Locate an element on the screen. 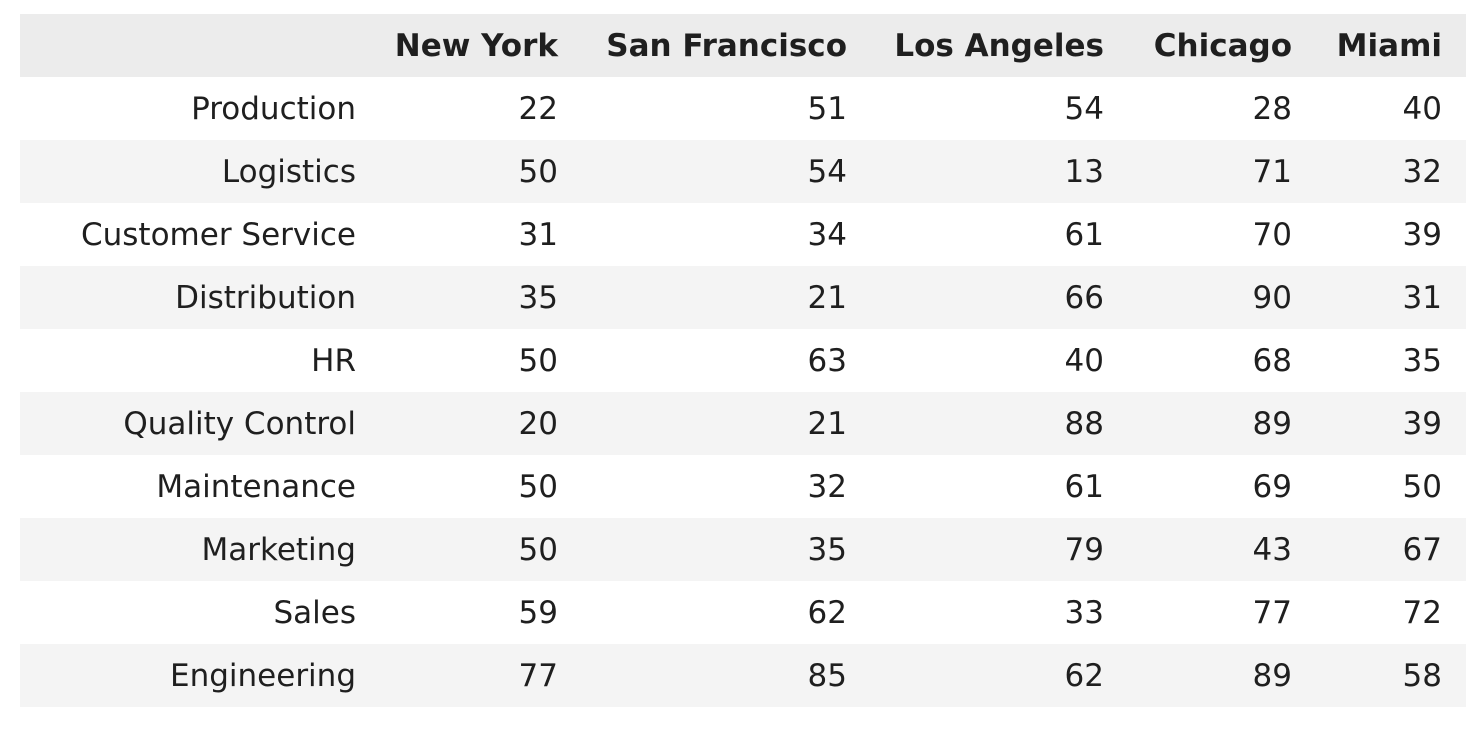 The height and width of the screenshot is (730, 1468). table-cell: 85 is located at coordinates (827, 675).